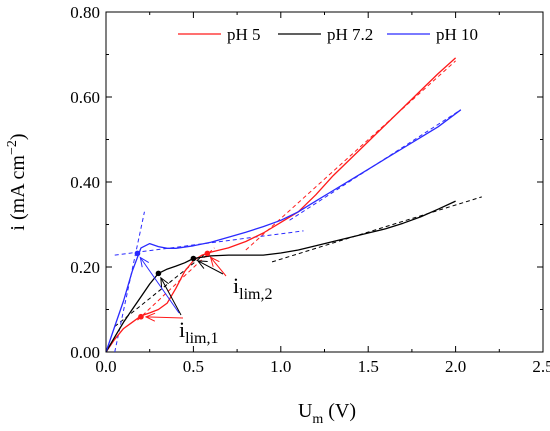 The width and height of the screenshot is (550, 431). I want to click on x-tick-label: 2.0, so click(455, 366).